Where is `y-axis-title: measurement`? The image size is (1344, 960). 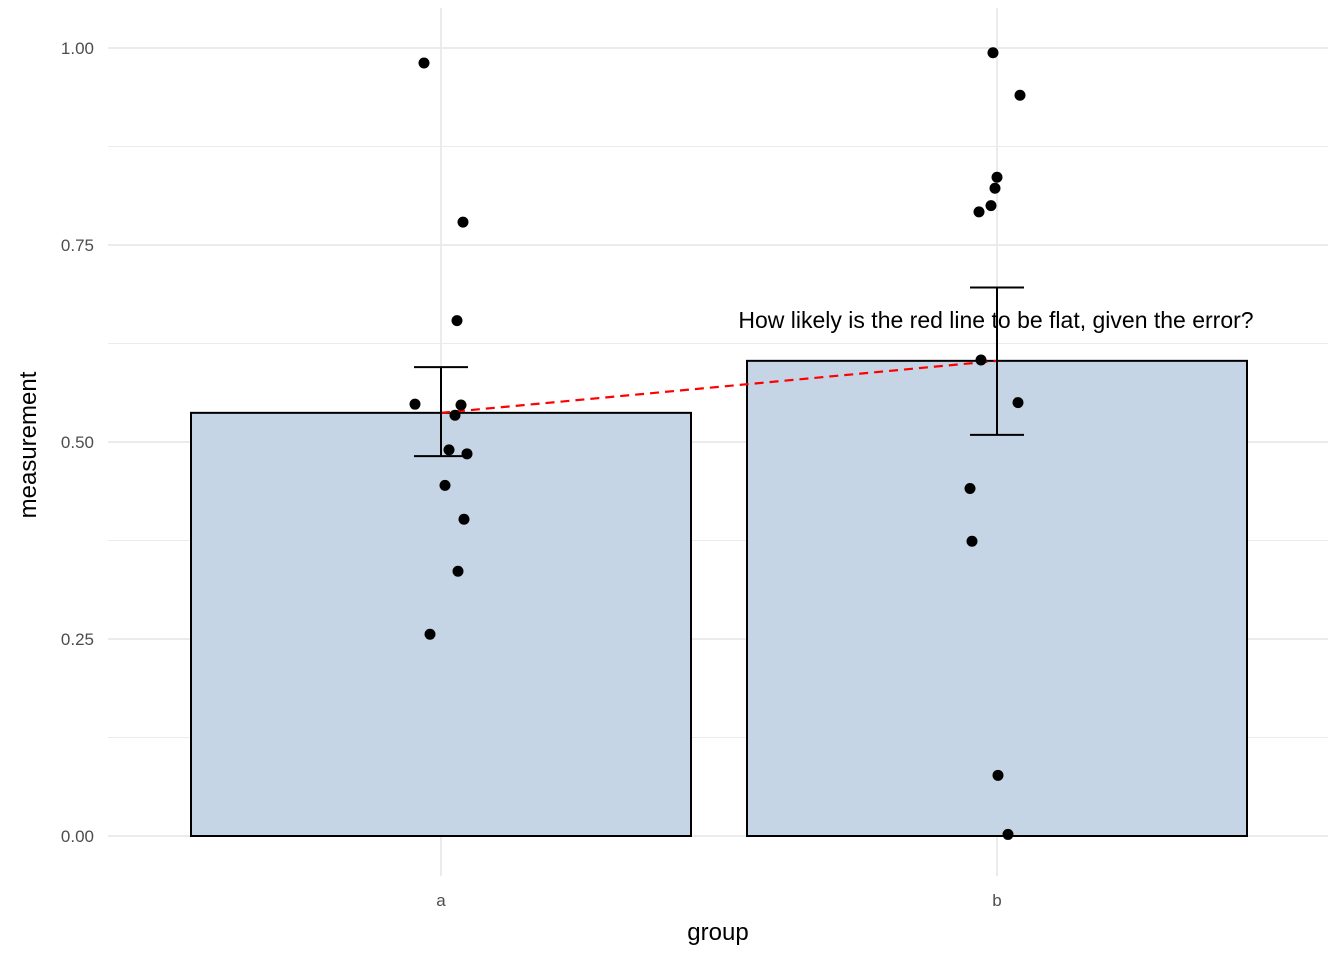
y-axis-title: measurement is located at coordinates (28, 444).